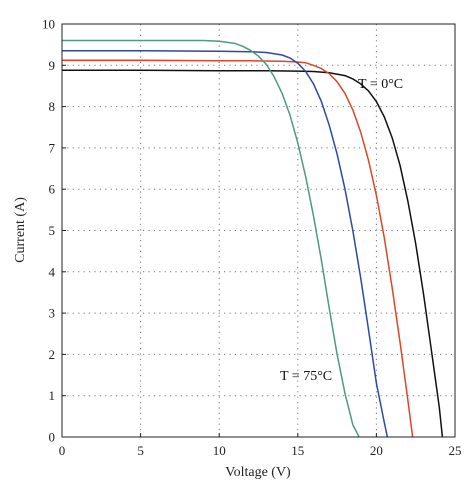 The image size is (474, 500). Describe the element at coordinates (20, 230) in the screenshot. I see `y-axis-label: Current (A)` at that location.